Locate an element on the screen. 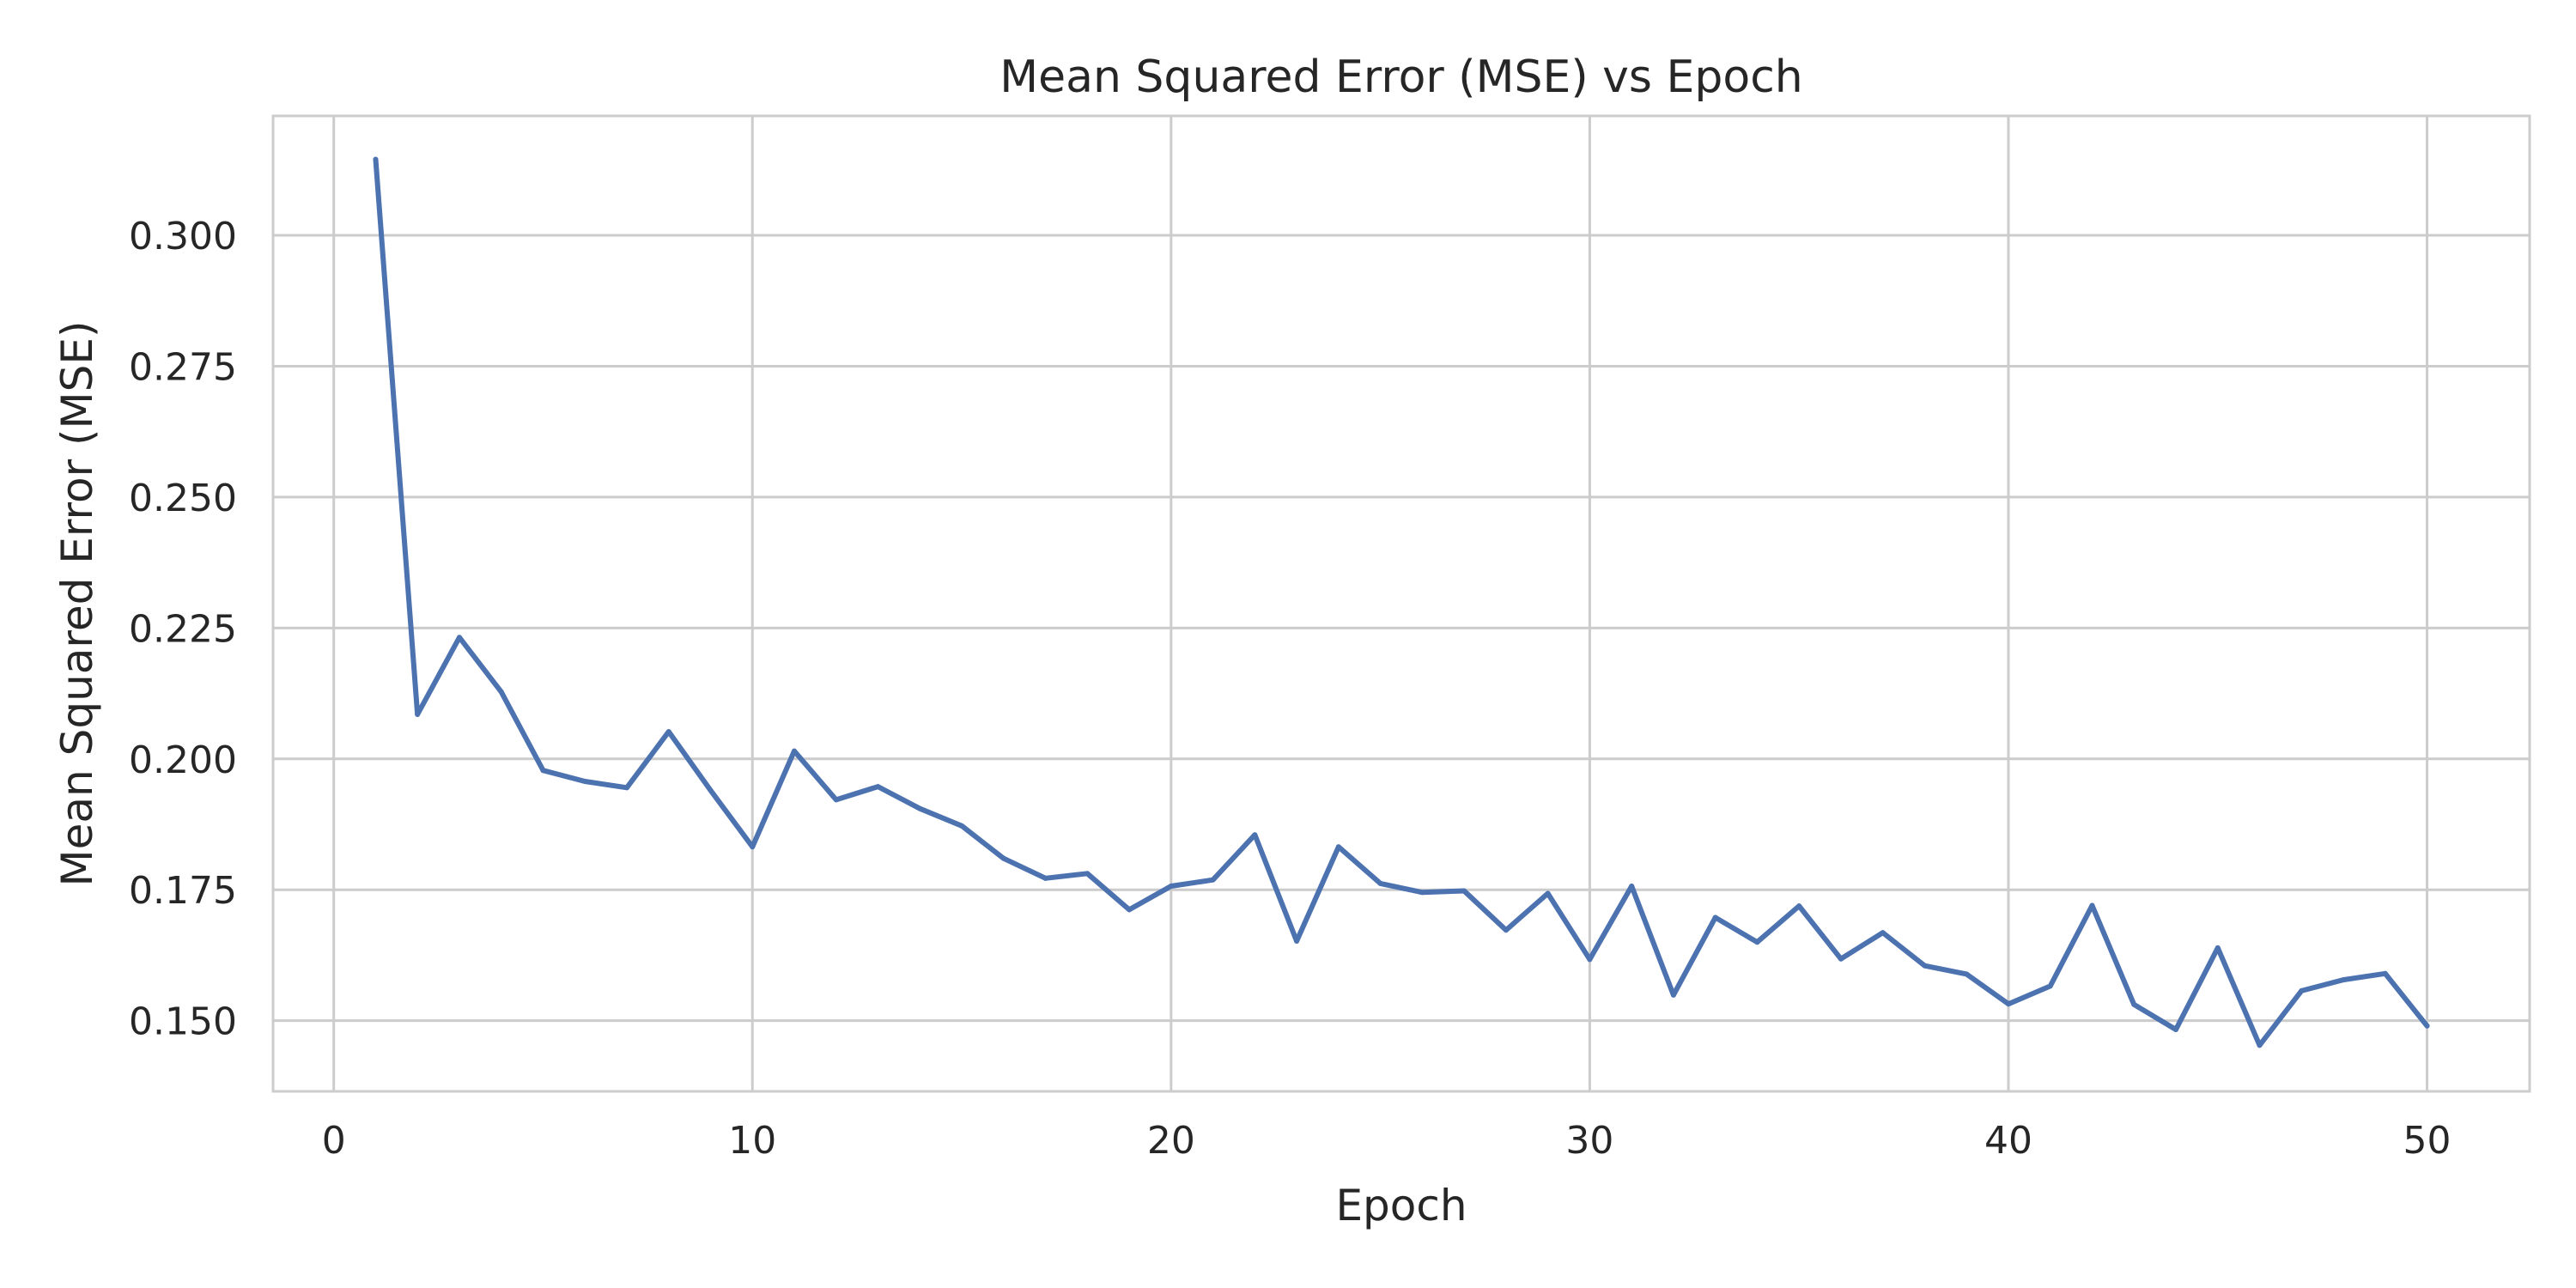 The width and height of the screenshot is (2576, 1288). y-axis-ticks: 0.150 0.175 0.200 0.225 0.250 0.275 0.300 is located at coordinates (183, 629).